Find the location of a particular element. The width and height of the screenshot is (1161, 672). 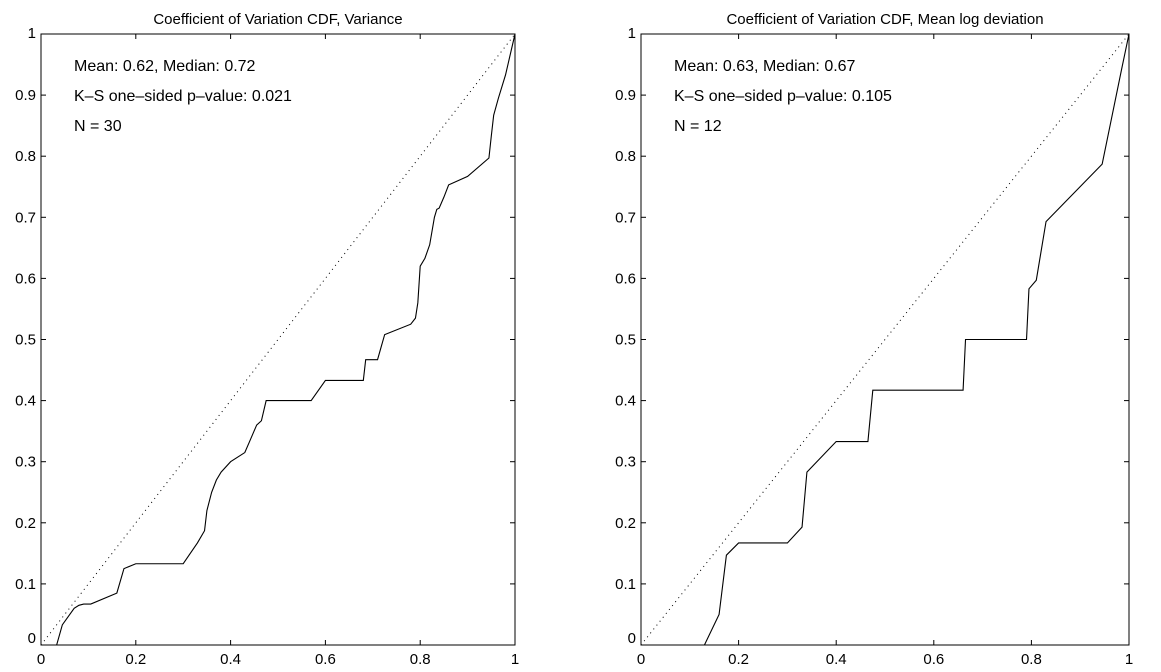

annotation-text: N = 30 is located at coordinates (98, 126).